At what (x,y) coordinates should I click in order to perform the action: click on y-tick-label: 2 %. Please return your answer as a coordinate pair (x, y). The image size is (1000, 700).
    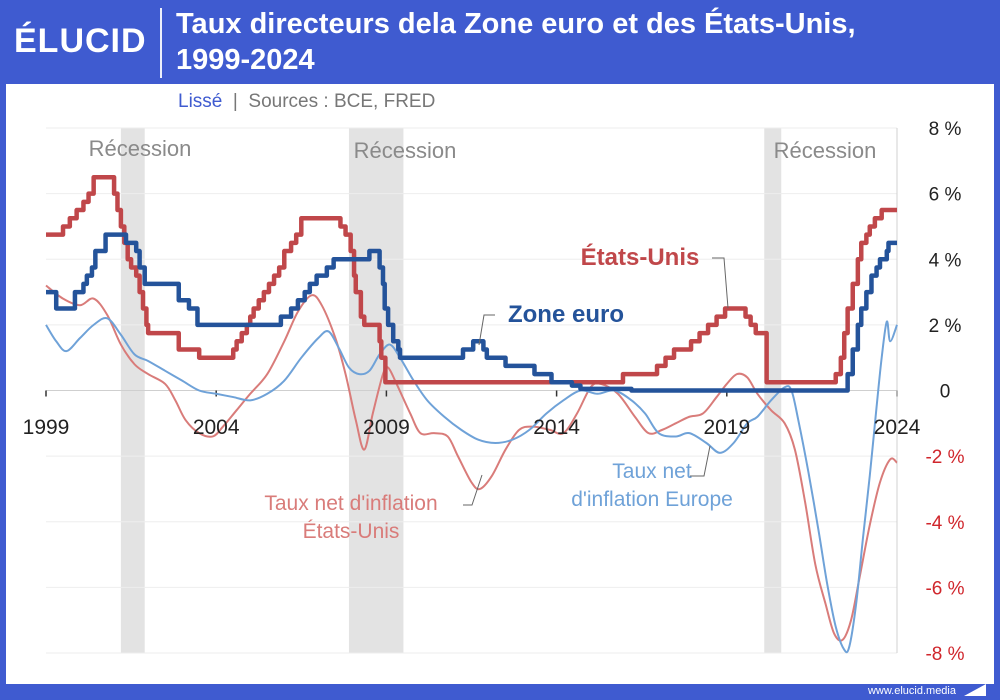
    Looking at the image, I should click on (945, 326).